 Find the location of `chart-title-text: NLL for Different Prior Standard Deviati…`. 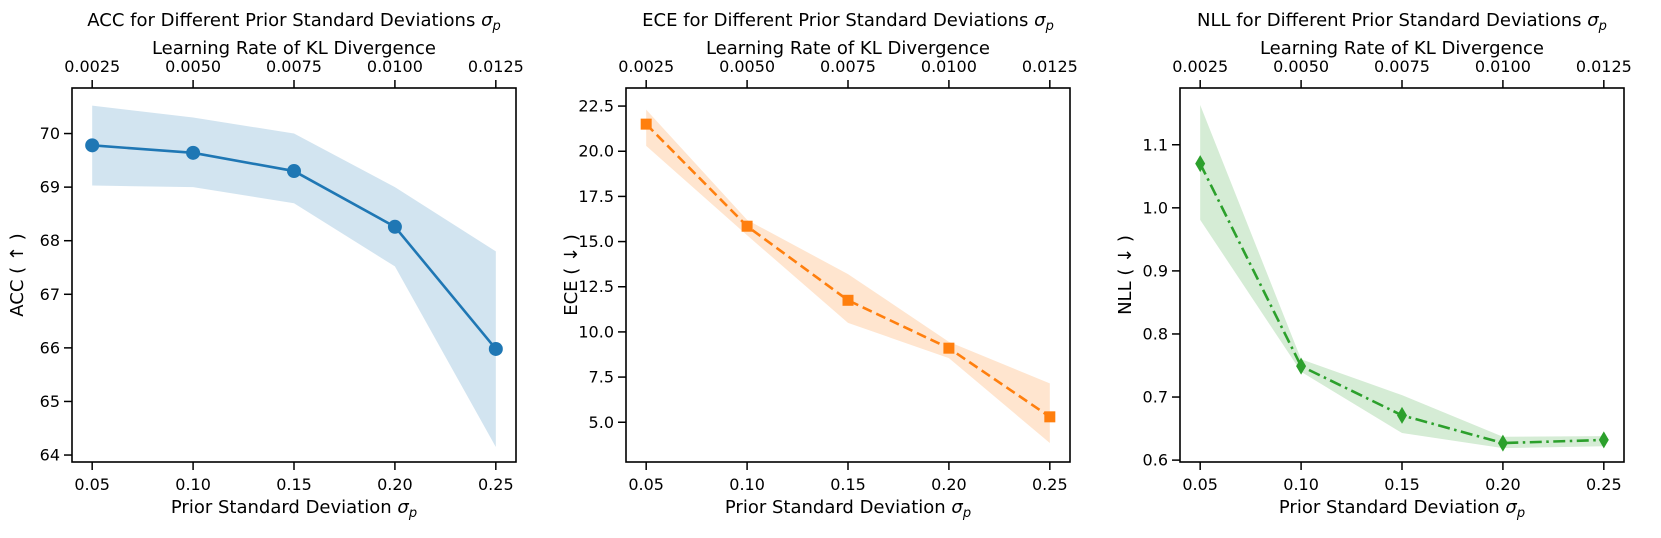

chart-title-text: NLL for Different Prior Standard Deviati… is located at coordinates (1392, 20).